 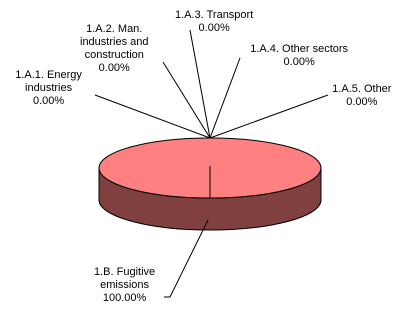 I want to click on label-man-industries-line: 0.00%, so click(x=114, y=68).